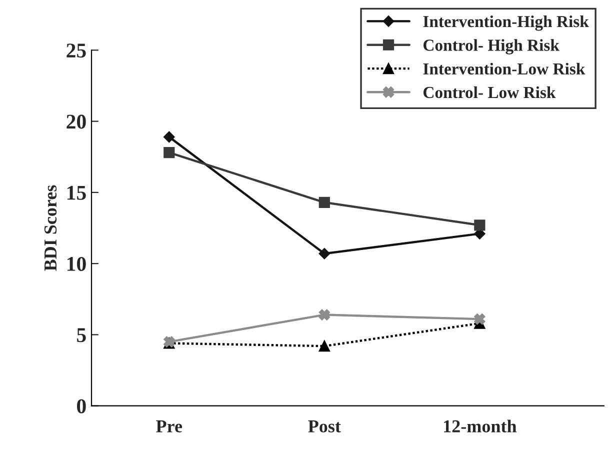  What do you see at coordinates (81, 335) in the screenshot?
I see `y-tick-label: 5` at bounding box center [81, 335].